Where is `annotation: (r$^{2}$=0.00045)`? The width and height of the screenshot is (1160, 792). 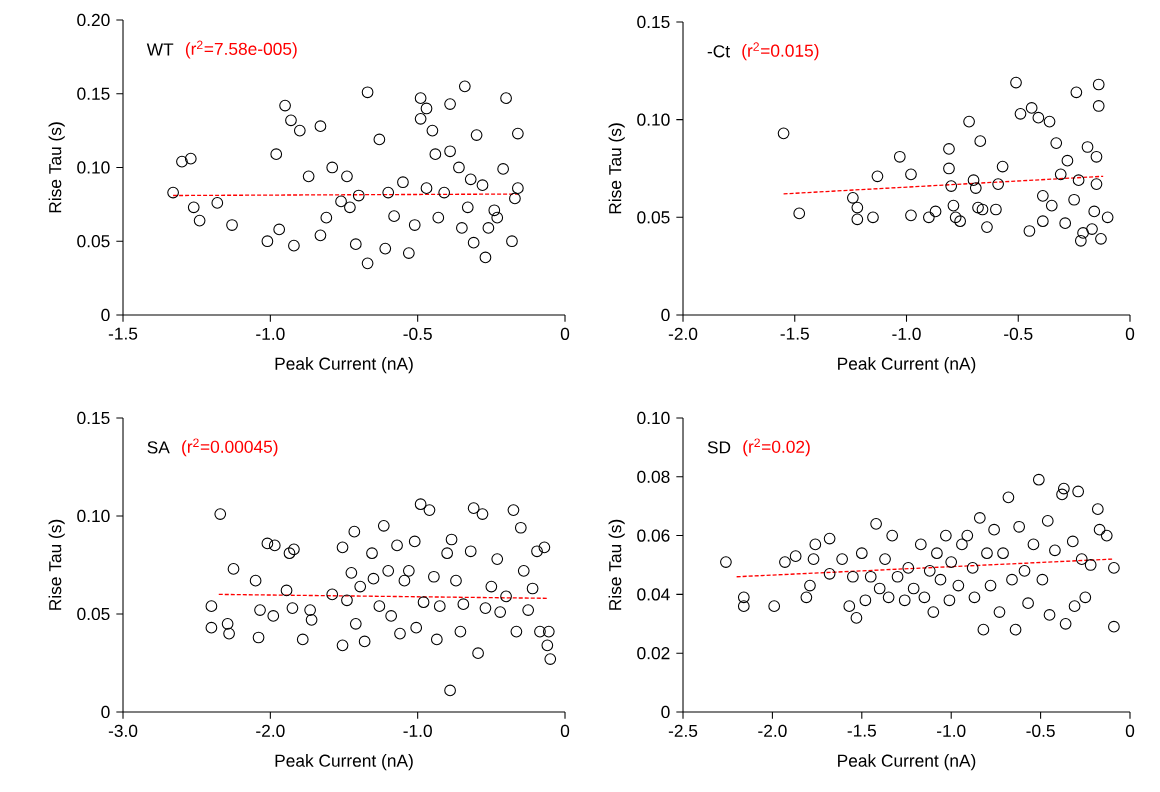
annotation: (r$^{2}$=0.00045) is located at coordinates (230, 447).